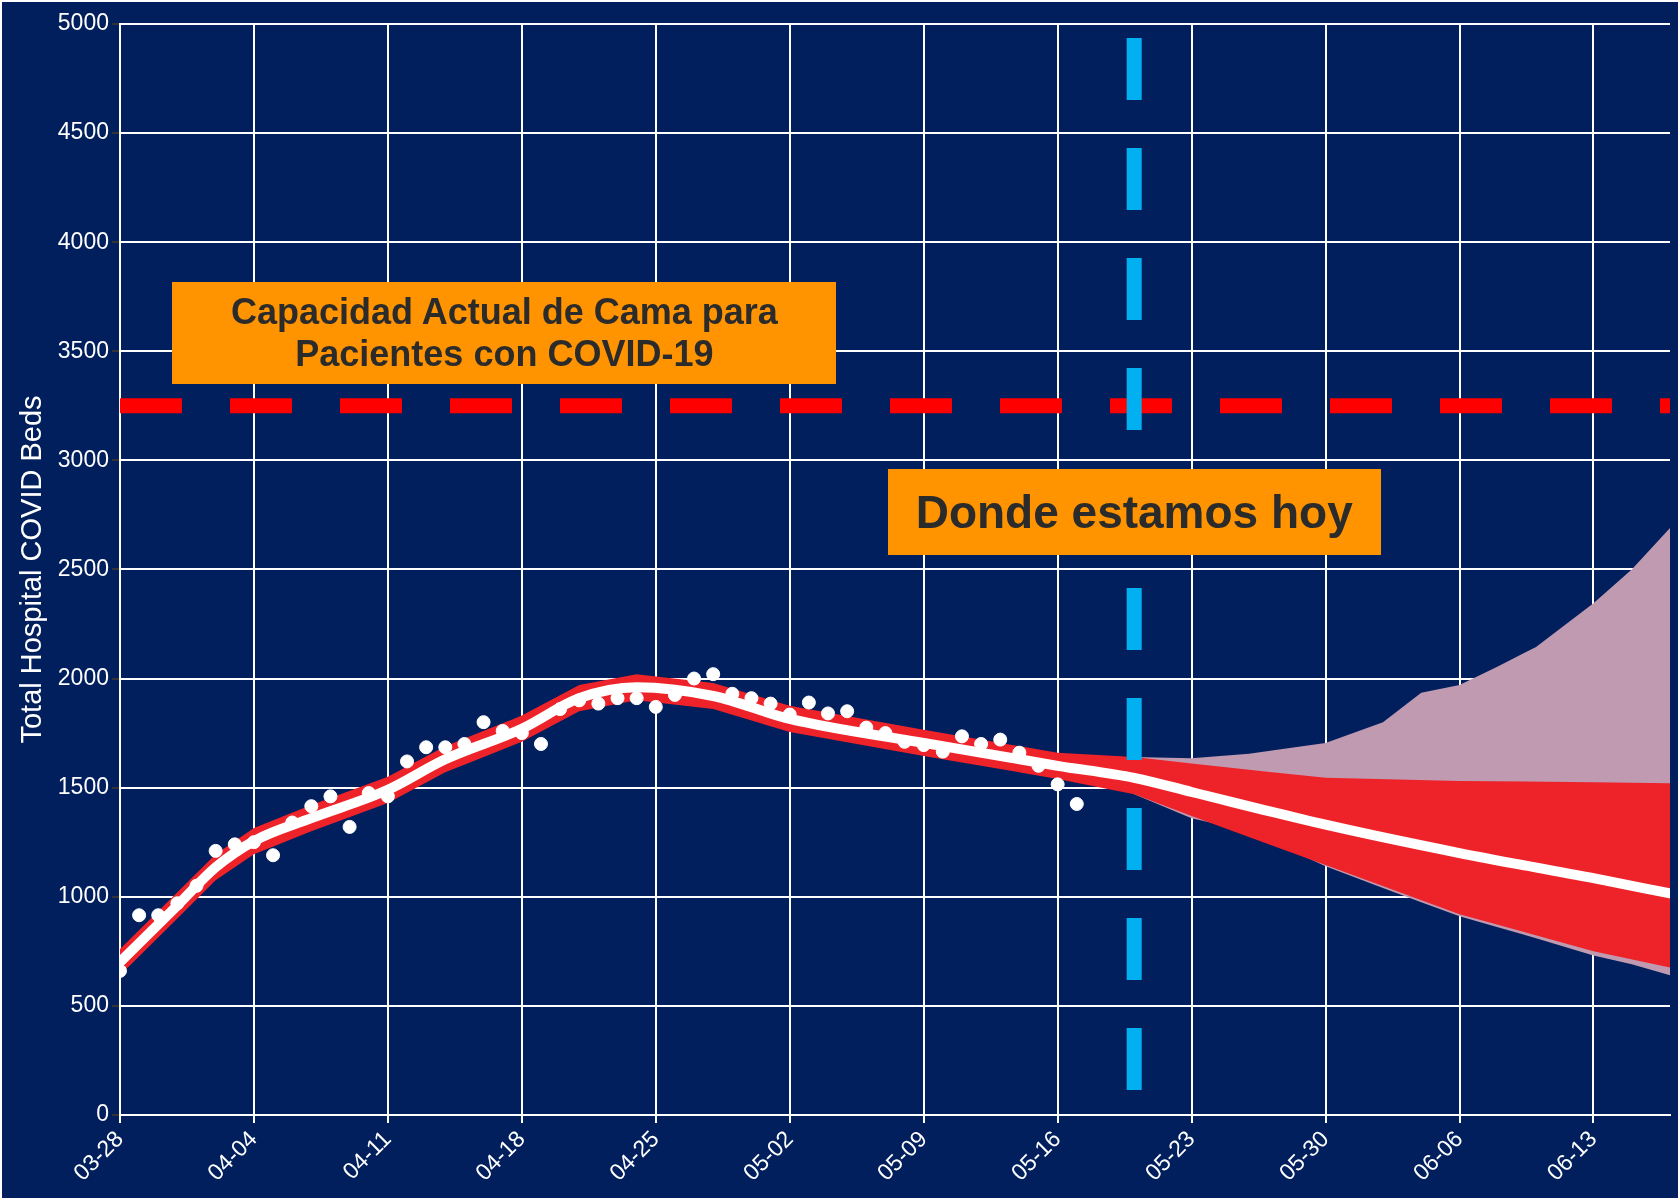 The width and height of the screenshot is (1680, 1200). I want to click on y-axis-title: Total Hospital COVID Beds, so click(31, 569).